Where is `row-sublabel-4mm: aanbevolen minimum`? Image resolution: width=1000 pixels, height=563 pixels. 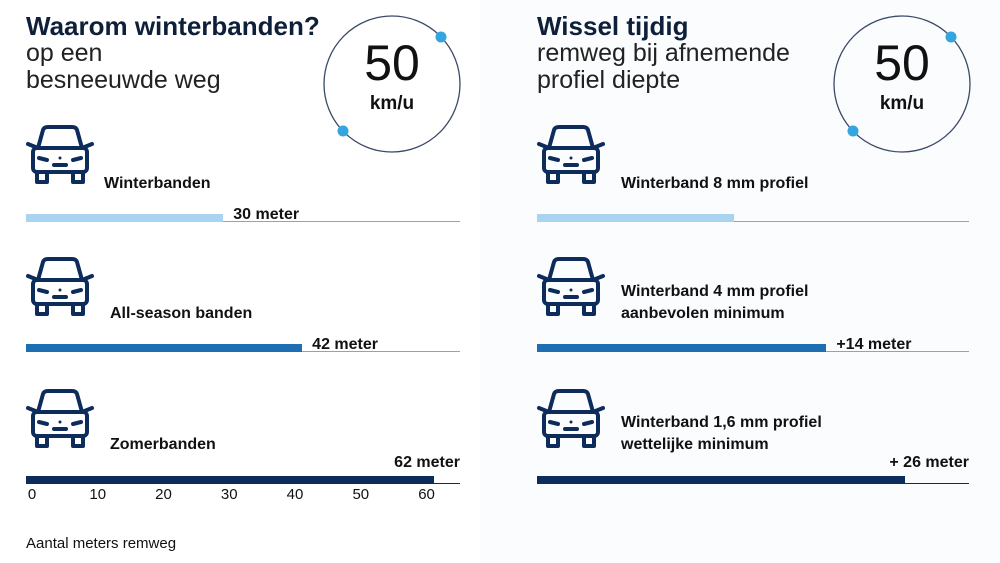
row-sublabel-4mm: aanbevolen minimum is located at coordinates (703, 313).